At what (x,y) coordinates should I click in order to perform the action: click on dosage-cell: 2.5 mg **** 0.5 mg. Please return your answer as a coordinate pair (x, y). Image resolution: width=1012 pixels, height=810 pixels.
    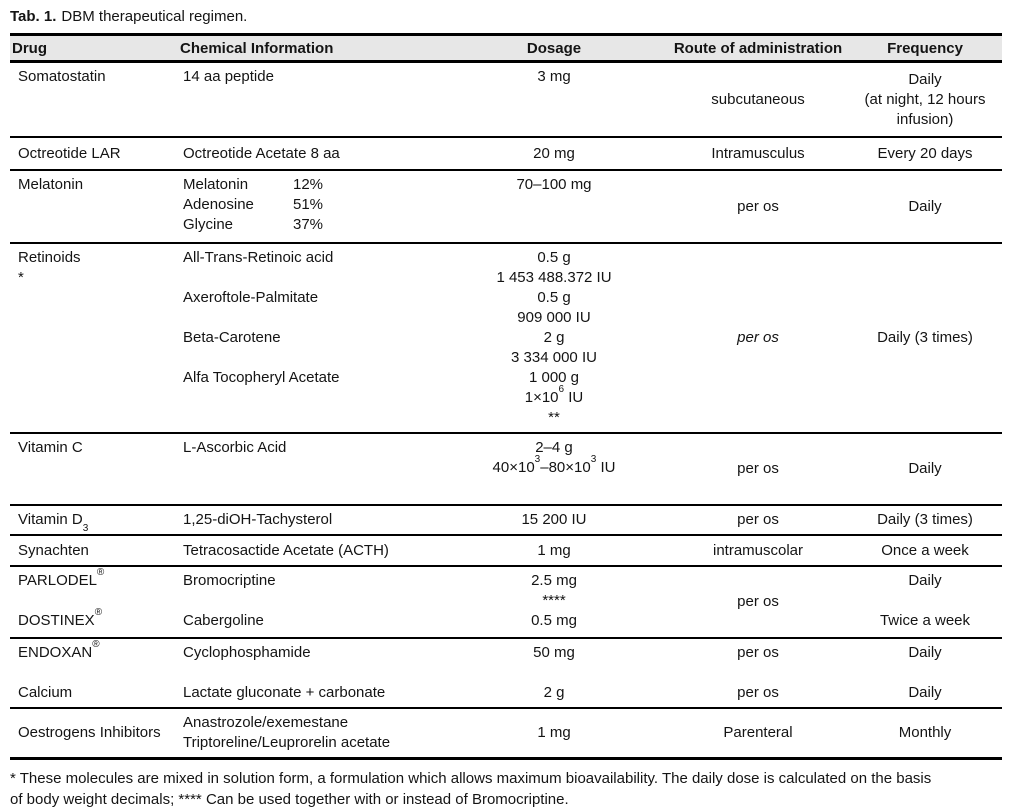
    Looking at the image, I should click on (554, 602).